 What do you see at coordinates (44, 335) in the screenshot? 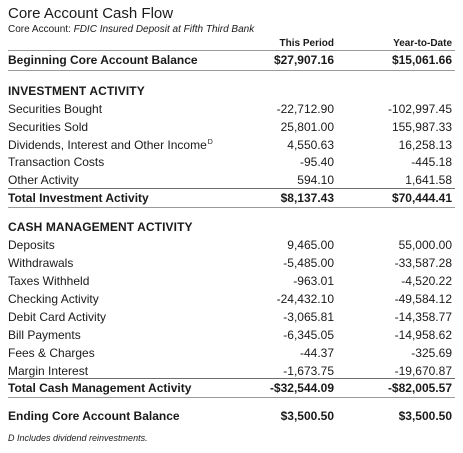
I see `row-label: Bill Payments` at bounding box center [44, 335].